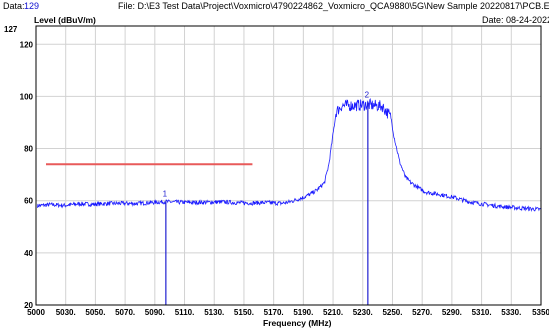 This screenshot has height=330, width=549. What do you see at coordinates (333, 312) in the screenshot?
I see `x-tick-label: 5210.` at bounding box center [333, 312].